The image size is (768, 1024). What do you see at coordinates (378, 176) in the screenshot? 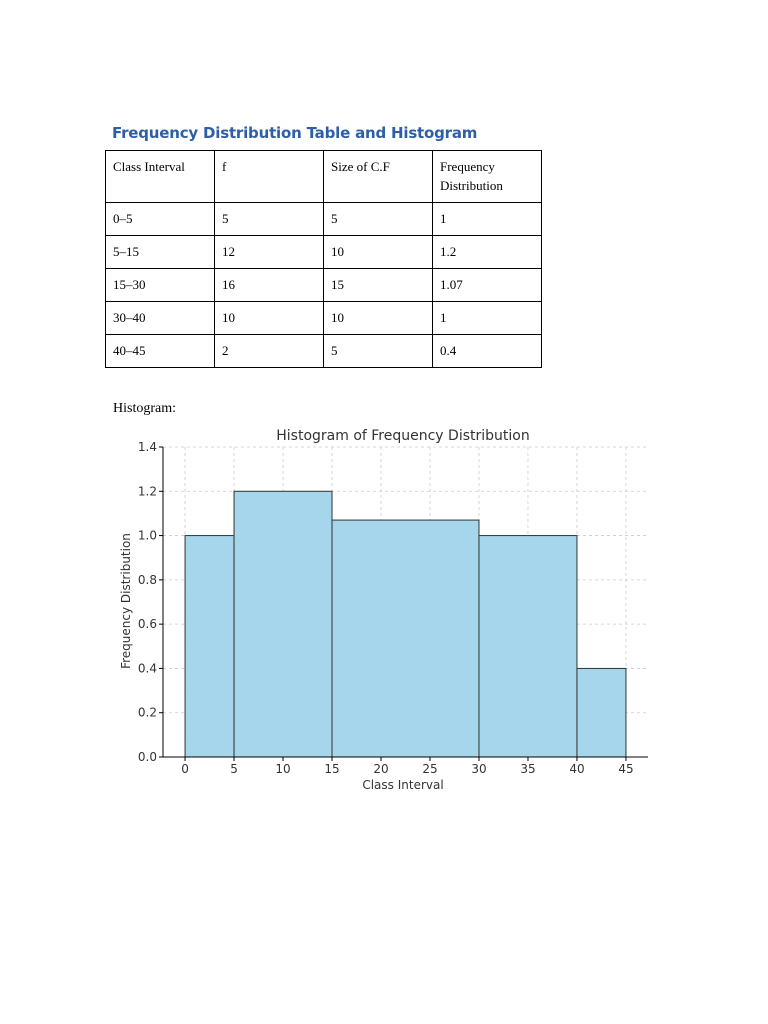
I see `column-header: Size of C.F` at bounding box center [378, 176].